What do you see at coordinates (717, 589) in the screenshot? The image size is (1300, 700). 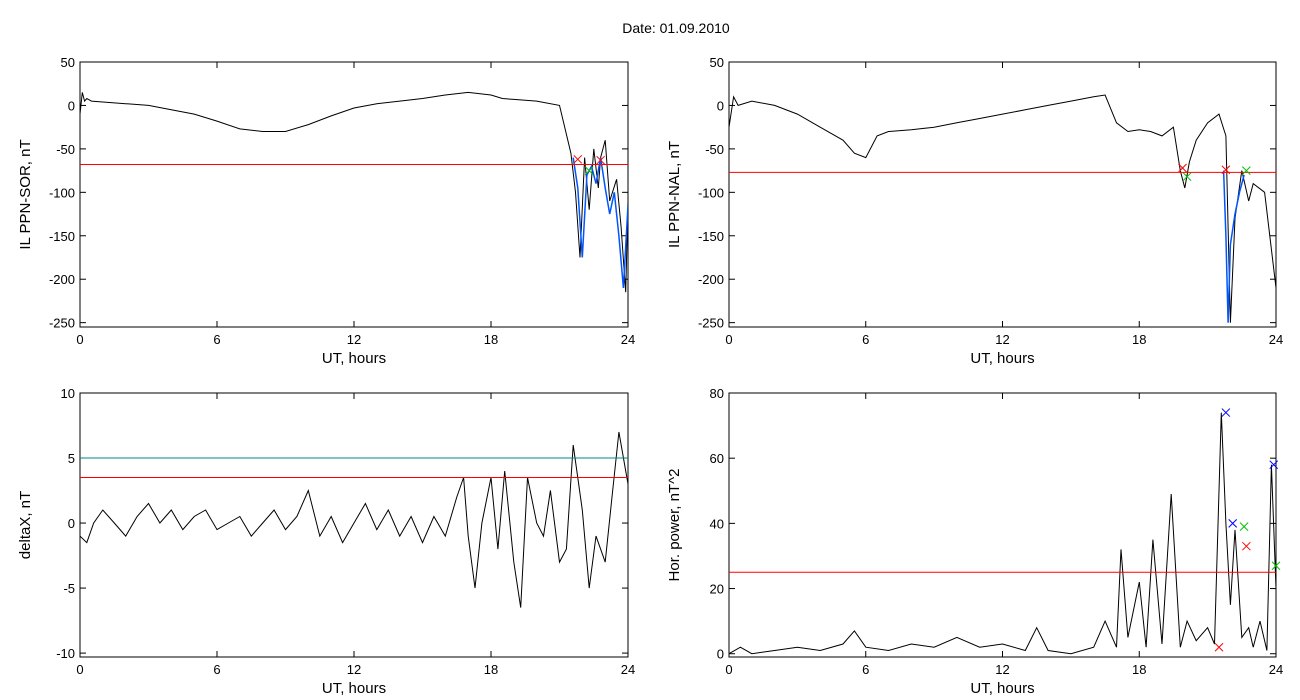 I see `y-tick-label: 20` at bounding box center [717, 589].